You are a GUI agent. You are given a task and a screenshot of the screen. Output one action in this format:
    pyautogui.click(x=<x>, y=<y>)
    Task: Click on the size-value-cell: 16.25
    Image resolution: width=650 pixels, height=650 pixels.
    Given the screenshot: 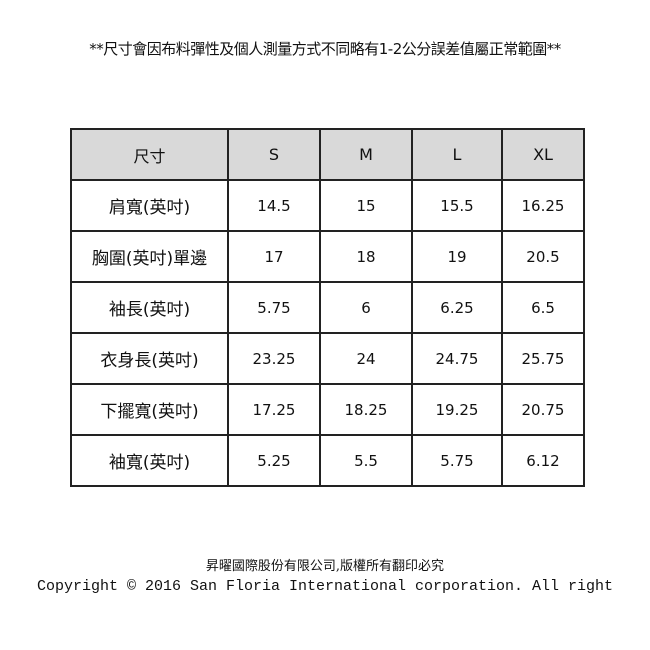 What is the action you would take?
    pyautogui.click(x=543, y=205)
    